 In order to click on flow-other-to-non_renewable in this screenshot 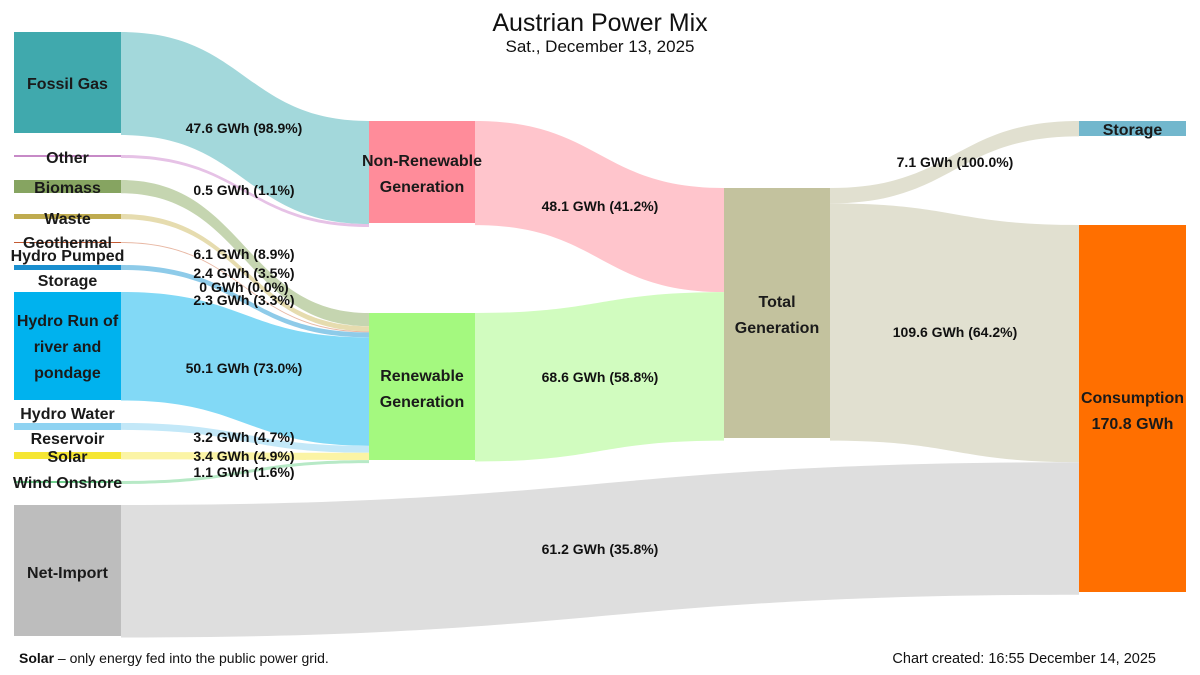, I will do `click(245, 191)`.